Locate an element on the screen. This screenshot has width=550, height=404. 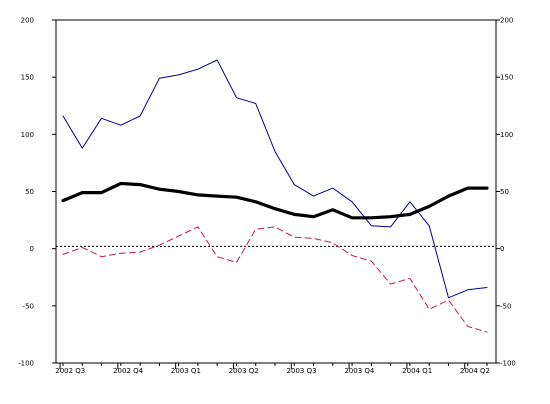
y-tick-label-right: 50 is located at coordinates (504, 192).